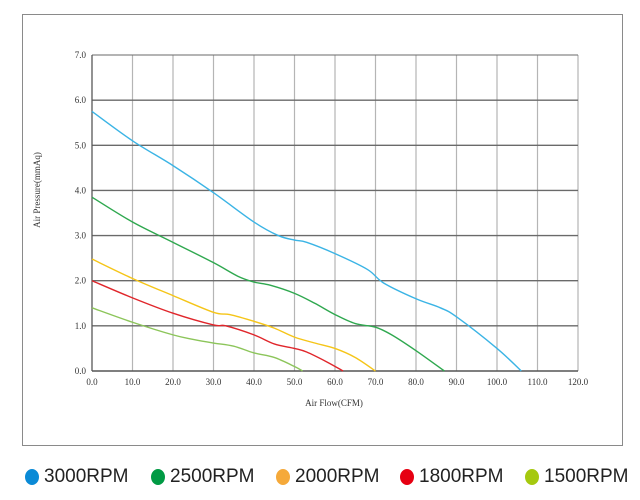 The width and height of the screenshot is (640, 500). What do you see at coordinates (376, 382) in the screenshot?
I see `x-tick-label: 70.0` at bounding box center [376, 382].